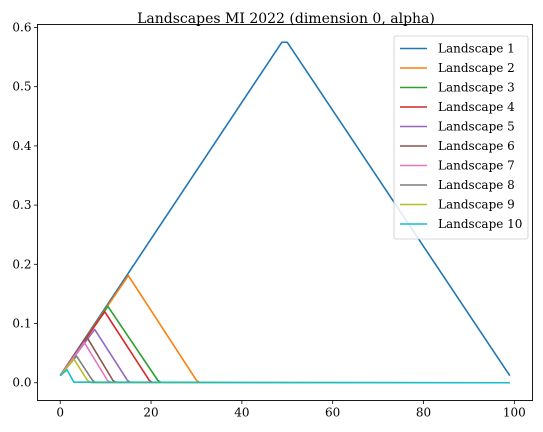 Image resolution: width=543 pixels, height=432 pixels. I want to click on y-tick-label: 0.4, so click(21, 146).